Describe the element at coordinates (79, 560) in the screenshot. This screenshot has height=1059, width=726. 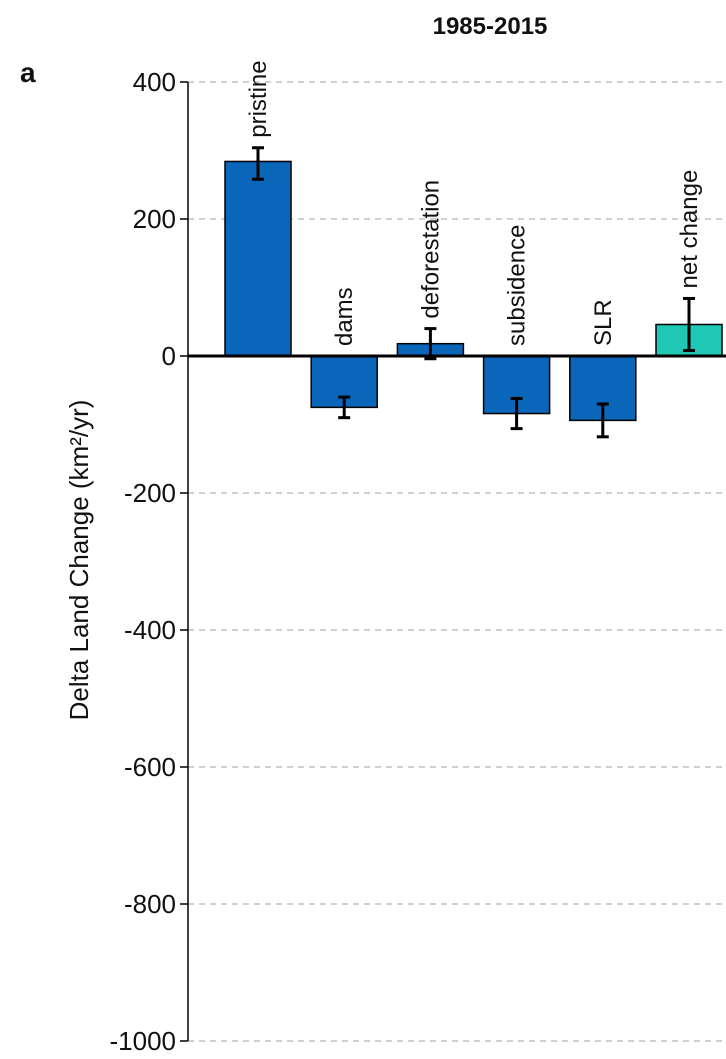
I see `y-axis-label: Delta Land Change (km²/yr)` at that location.